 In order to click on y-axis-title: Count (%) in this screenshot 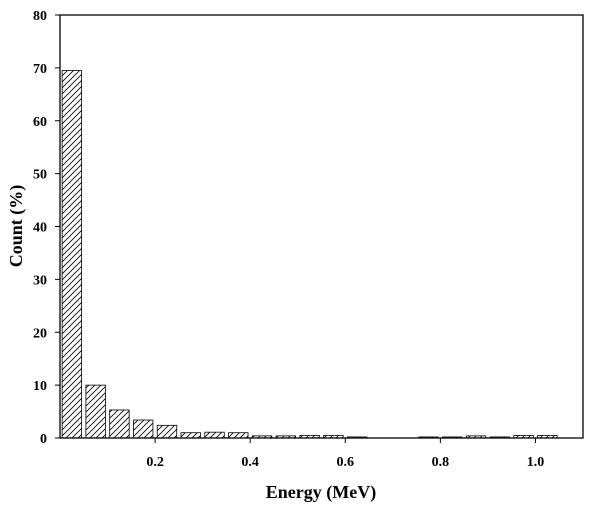, I will do `click(16, 226)`.